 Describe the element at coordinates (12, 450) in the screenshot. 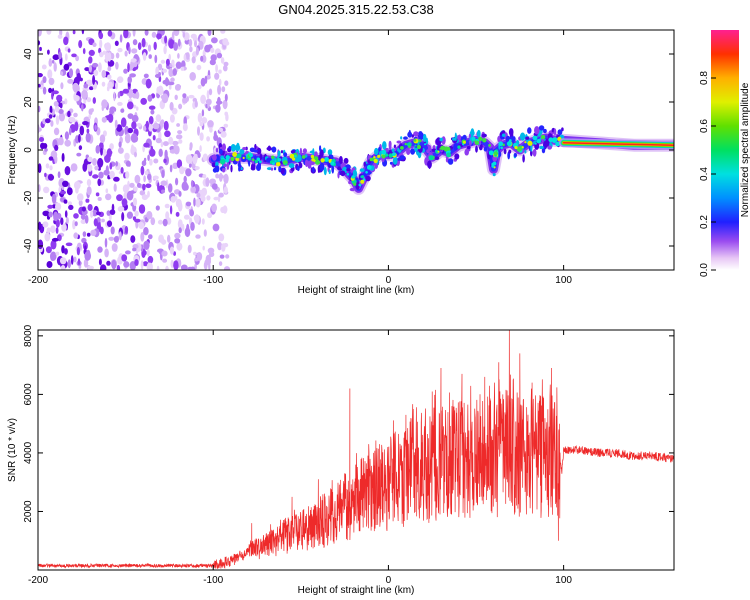

I see `snr-ylabel: SNR (10 * v/v)` at that location.